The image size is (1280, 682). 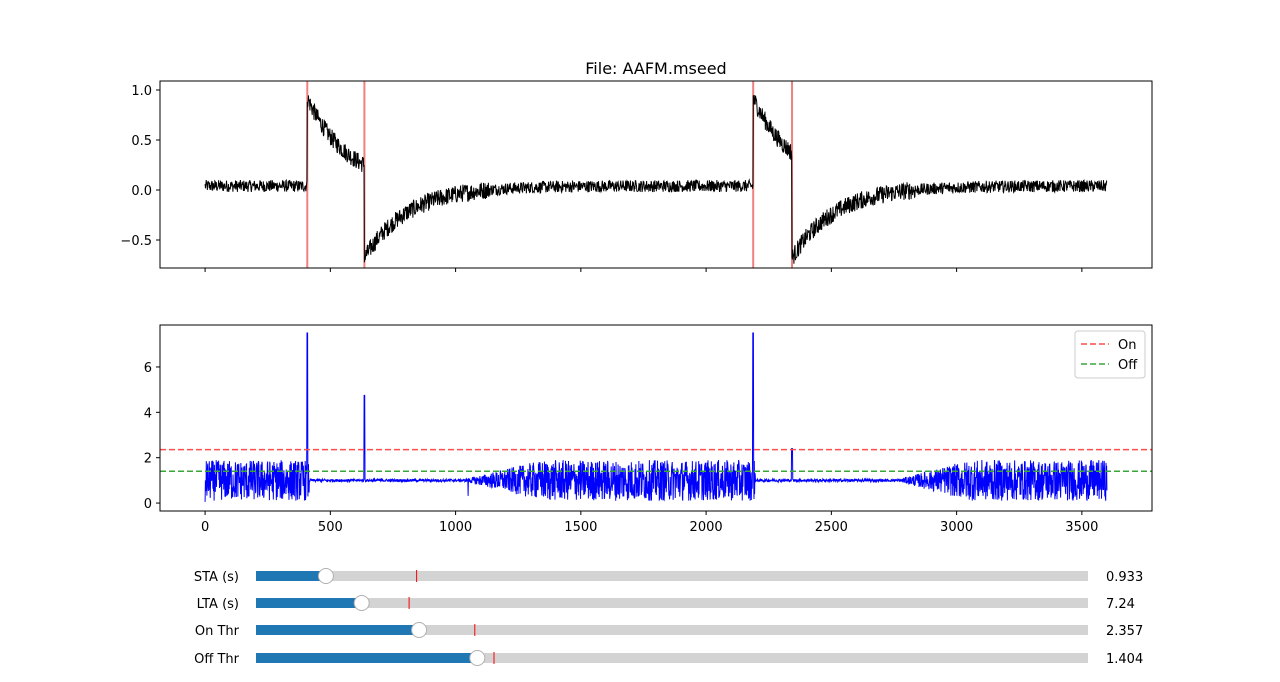 I want to click on sta-lta-x-tick-label: 500, so click(x=330, y=527).